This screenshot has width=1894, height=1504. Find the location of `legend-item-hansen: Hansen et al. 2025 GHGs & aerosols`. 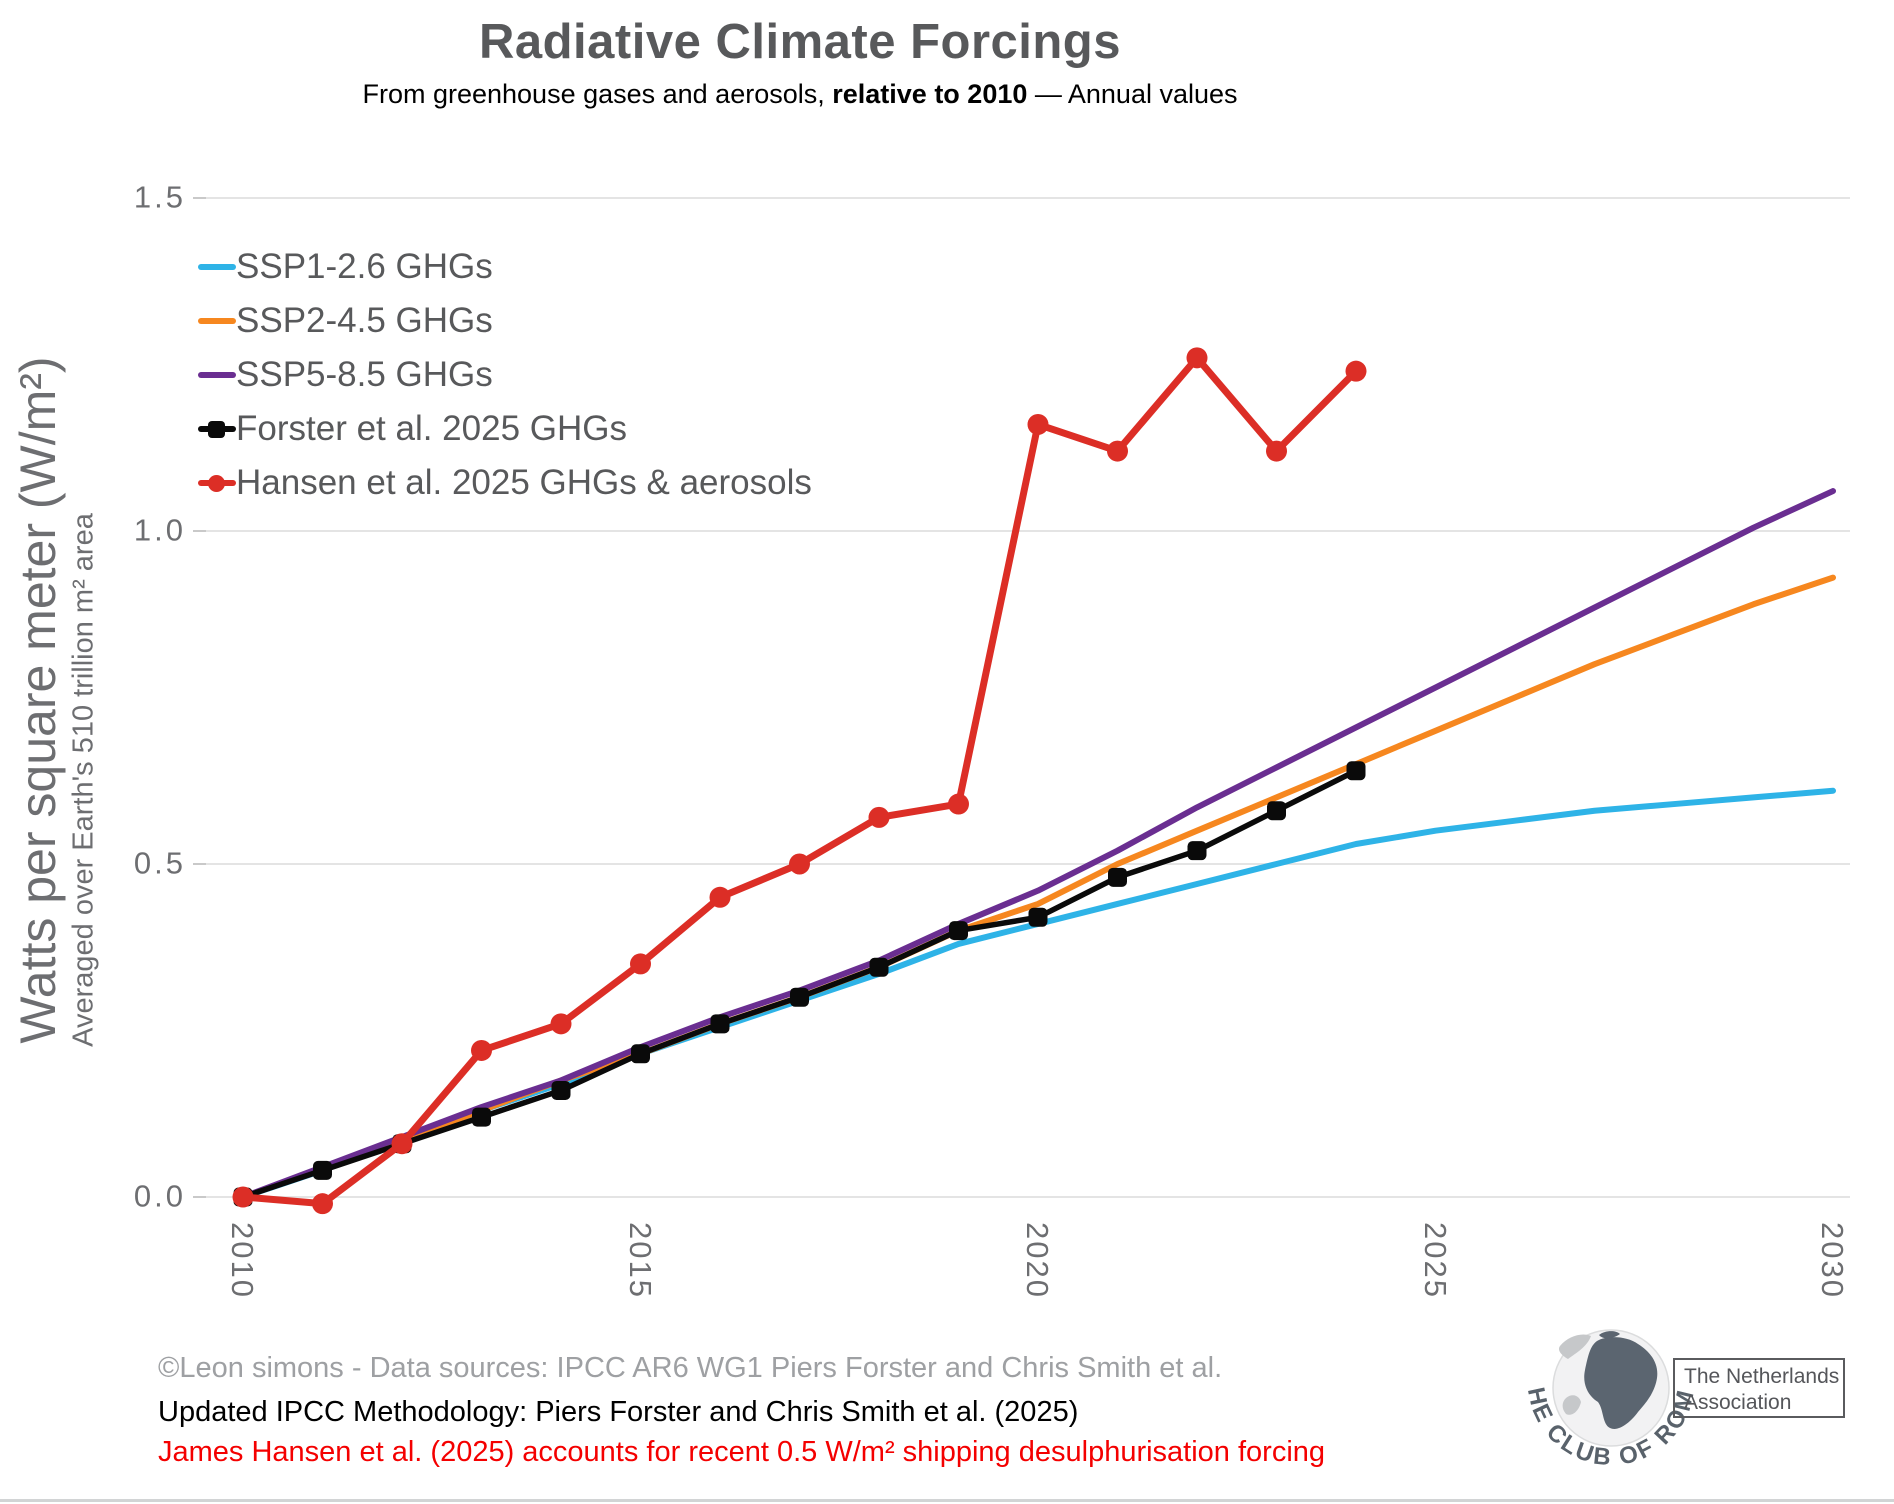

legend-item-hansen: Hansen et al. 2025 GHGs & aerosols is located at coordinates (505, 483).